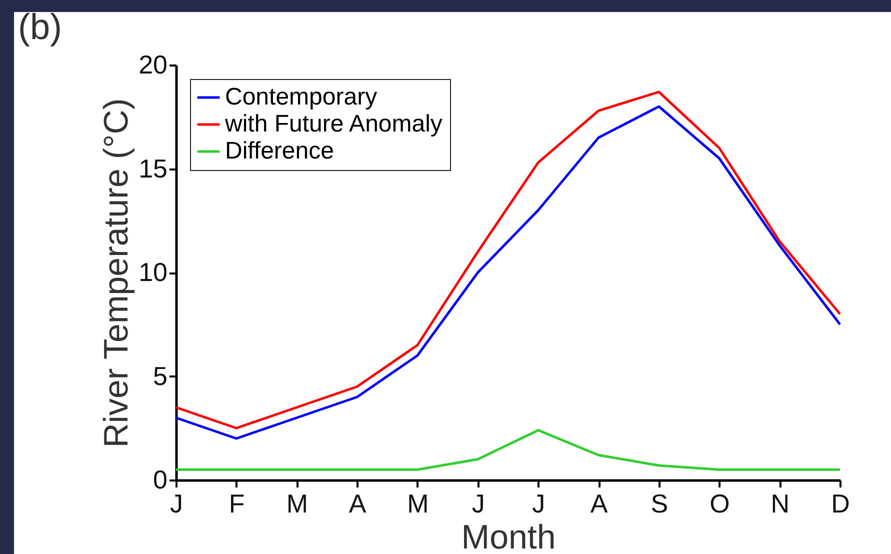 The width and height of the screenshot is (891, 554). I want to click on legend-label: Difference, so click(279, 151).